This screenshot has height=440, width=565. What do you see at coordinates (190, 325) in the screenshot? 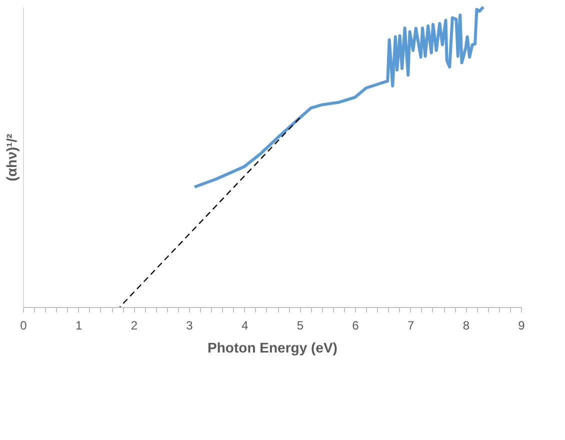
I see `x-tick-label: 3` at bounding box center [190, 325].